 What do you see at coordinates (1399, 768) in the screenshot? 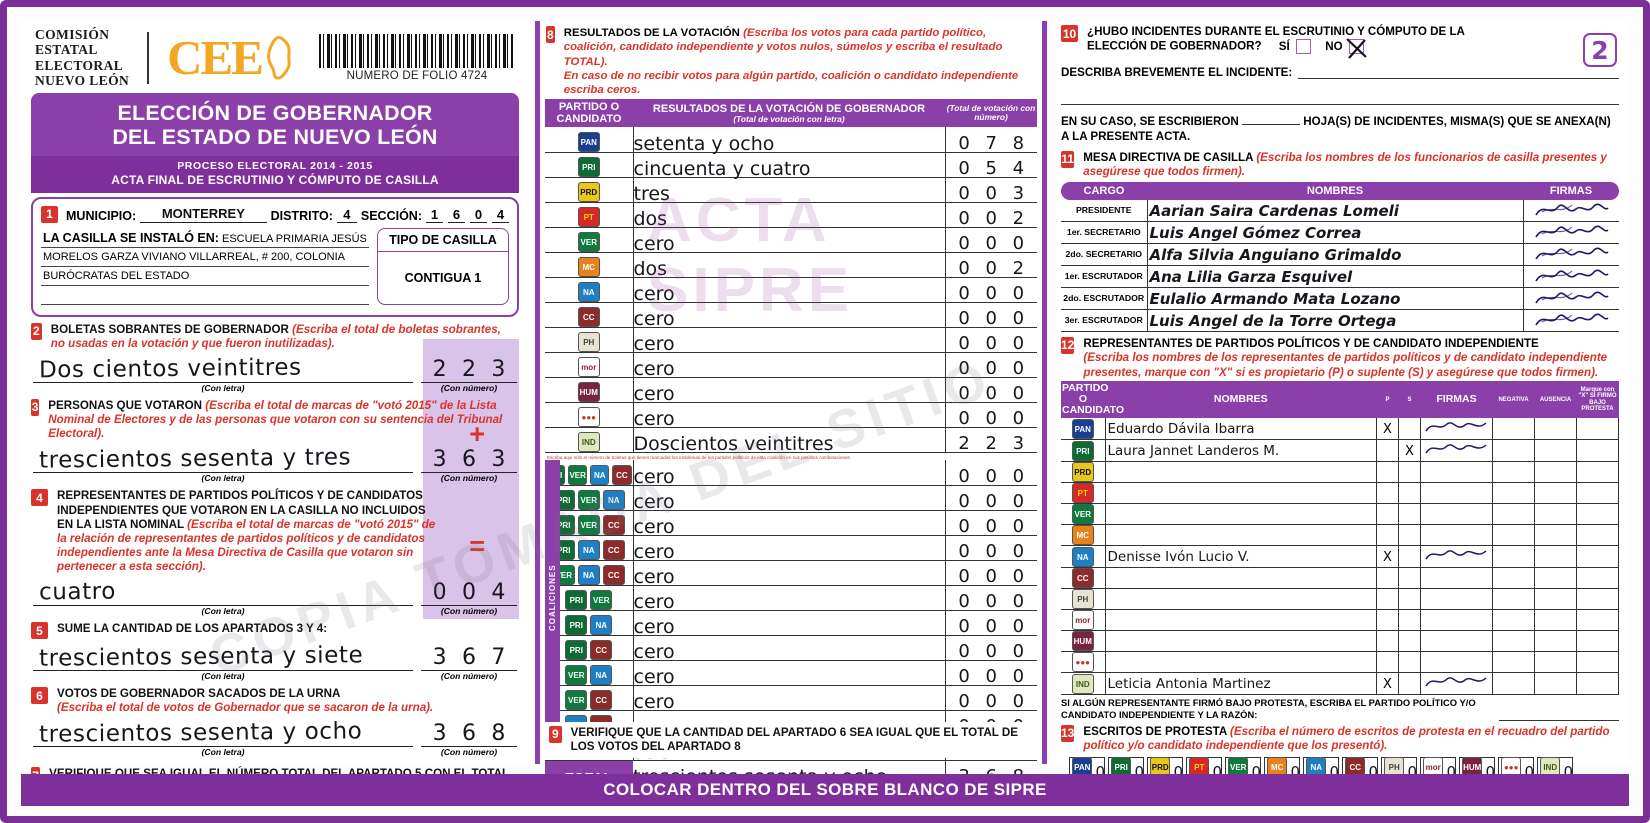
I see `protesta-box-ph: PH 0` at bounding box center [1399, 768].